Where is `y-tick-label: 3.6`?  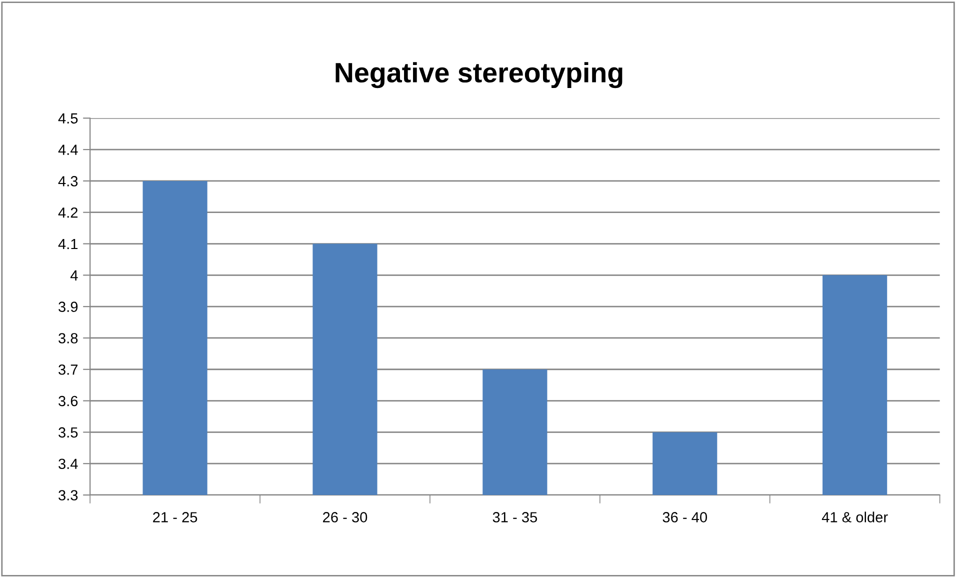
y-tick-label: 3.6 is located at coordinates (68, 401).